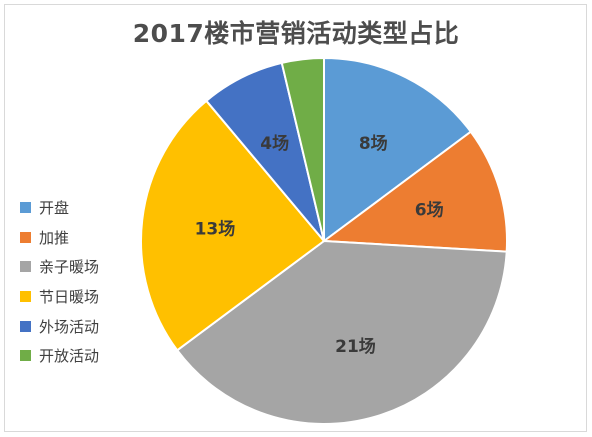 This screenshot has height=437, width=592. Describe the element at coordinates (69, 267) in the screenshot. I see `legend-label: 亲子暖场` at that location.